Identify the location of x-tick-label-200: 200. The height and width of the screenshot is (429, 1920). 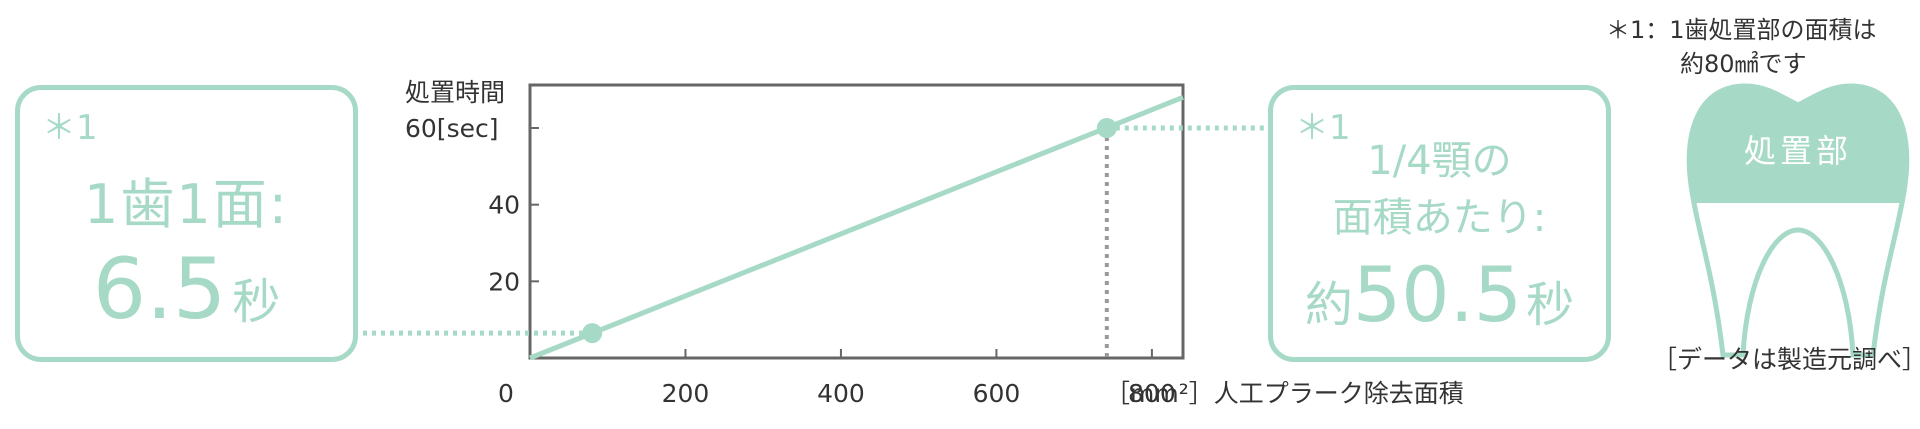
(686, 393).